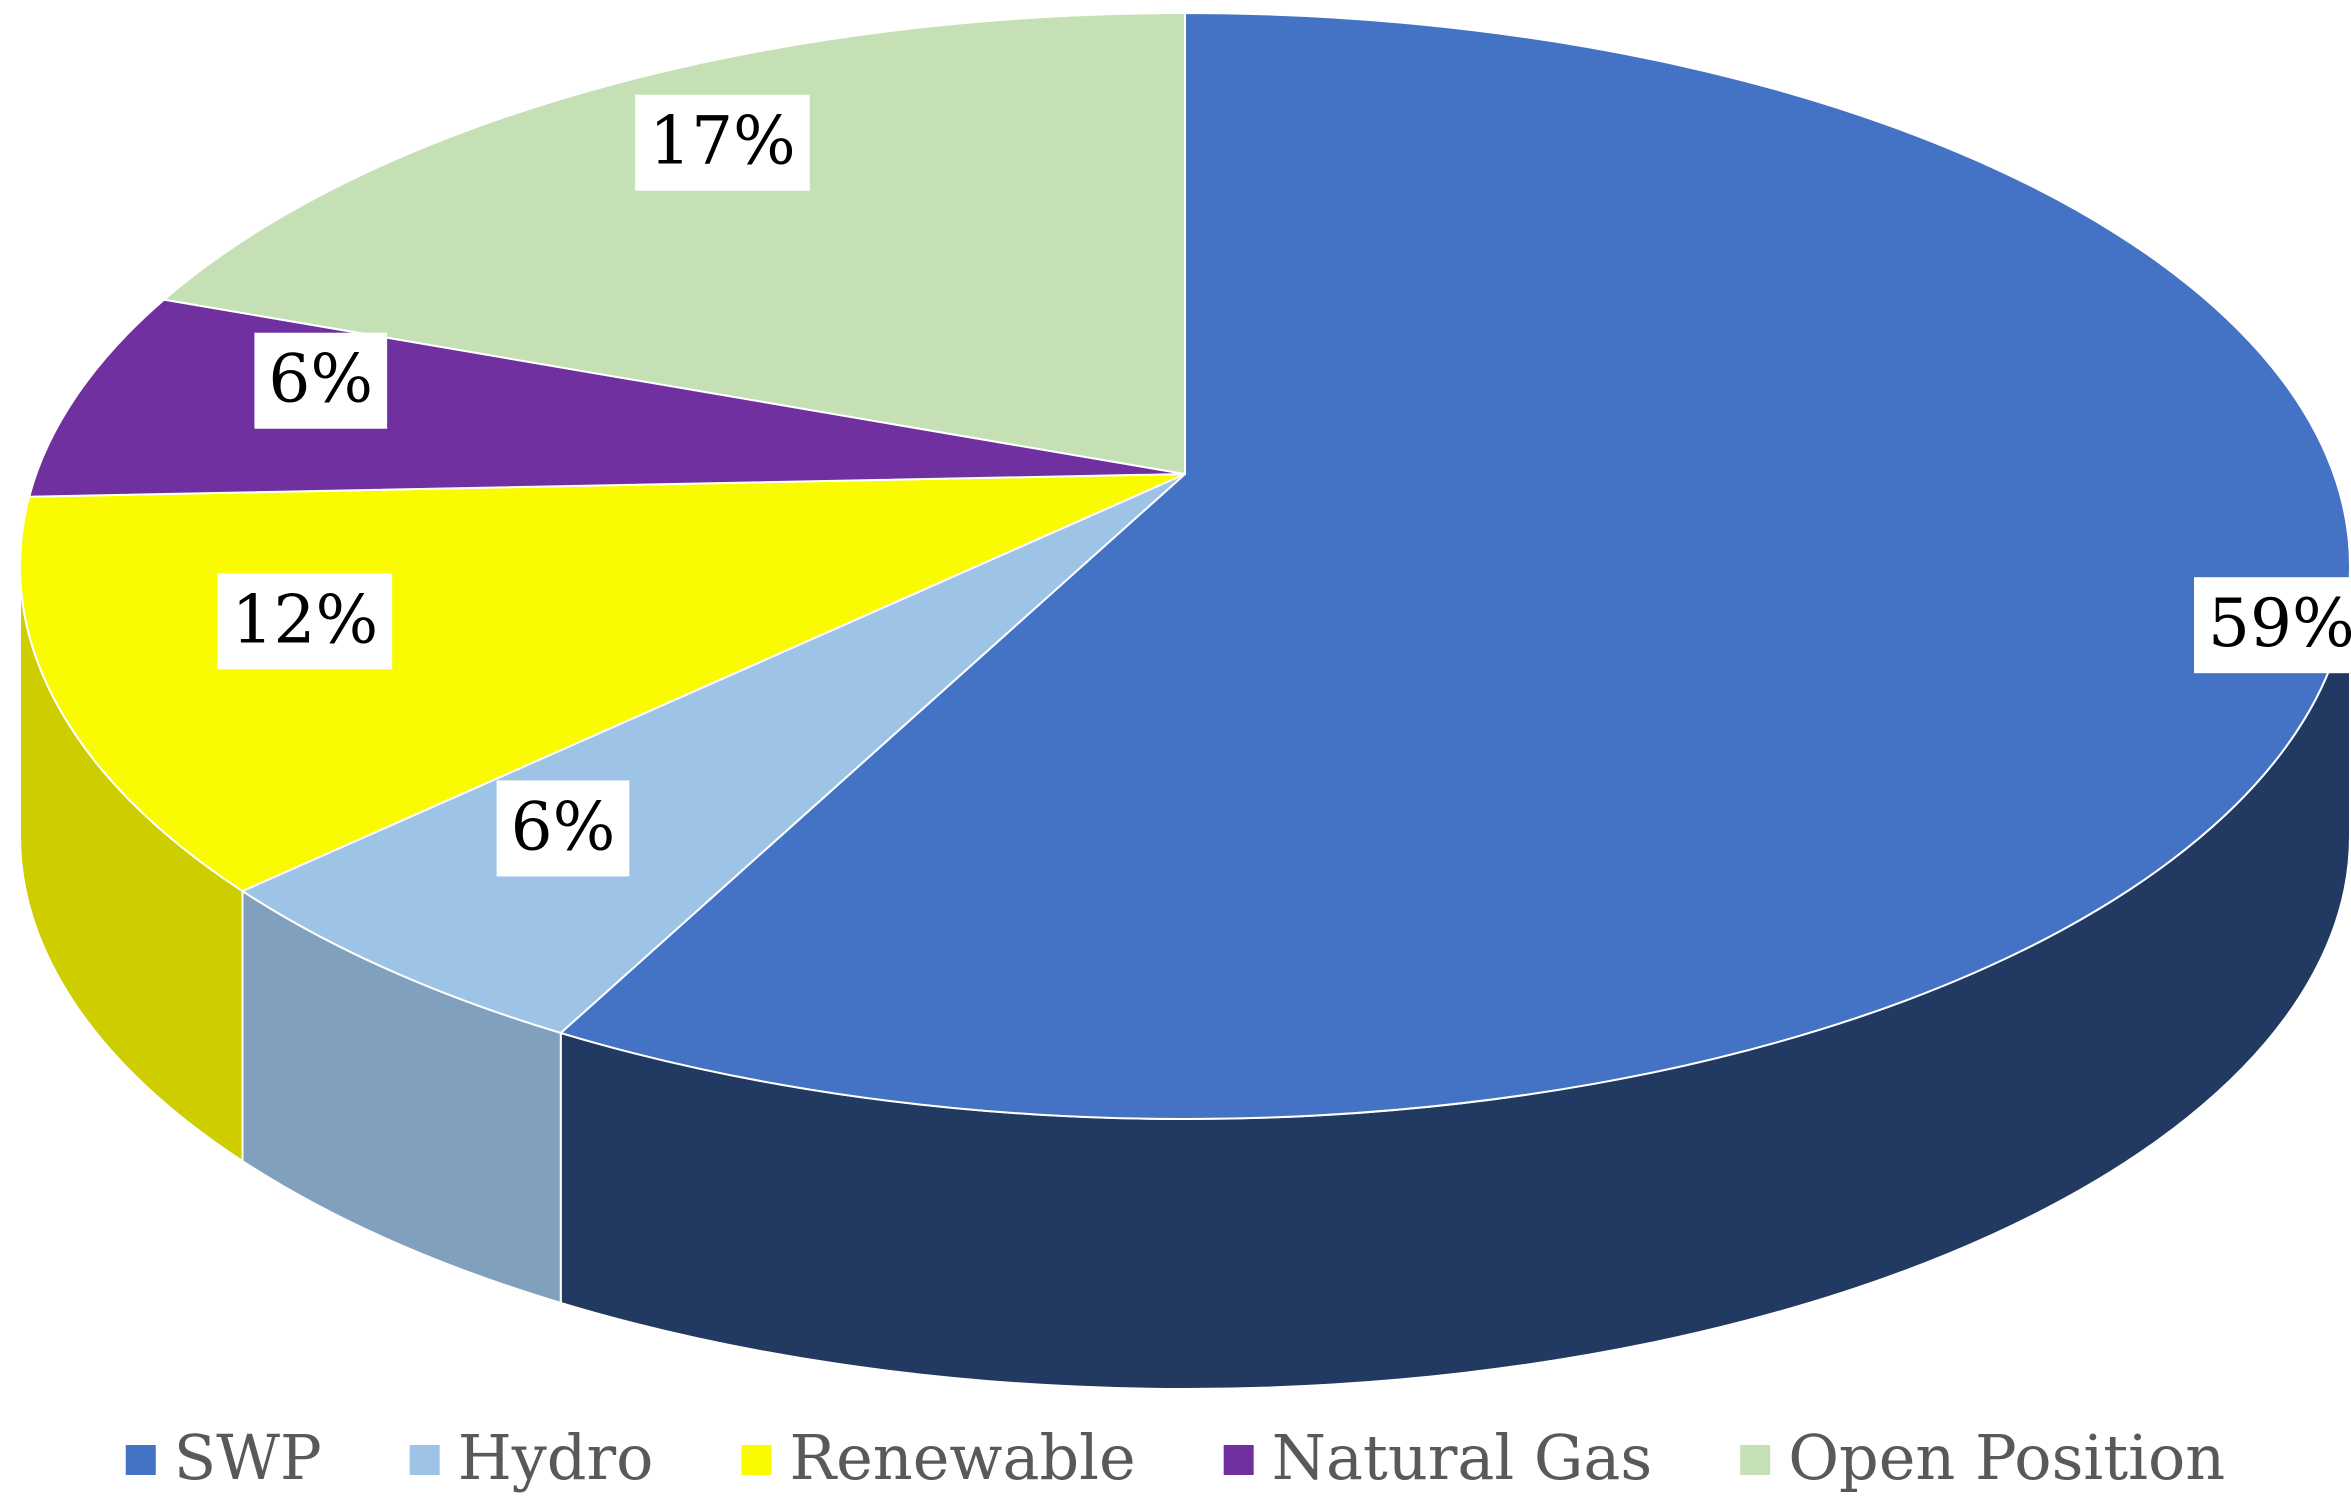 Image resolution: width=2351 pixels, height=1504 pixels. What do you see at coordinates (2279, 623) in the screenshot?
I see `value-label: 59%` at bounding box center [2279, 623].